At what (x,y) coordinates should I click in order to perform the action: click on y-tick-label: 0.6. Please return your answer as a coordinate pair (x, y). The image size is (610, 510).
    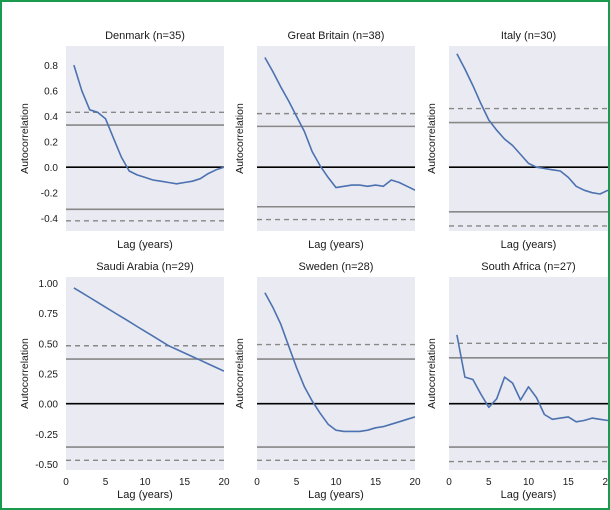
    Looking at the image, I should click on (51, 92).